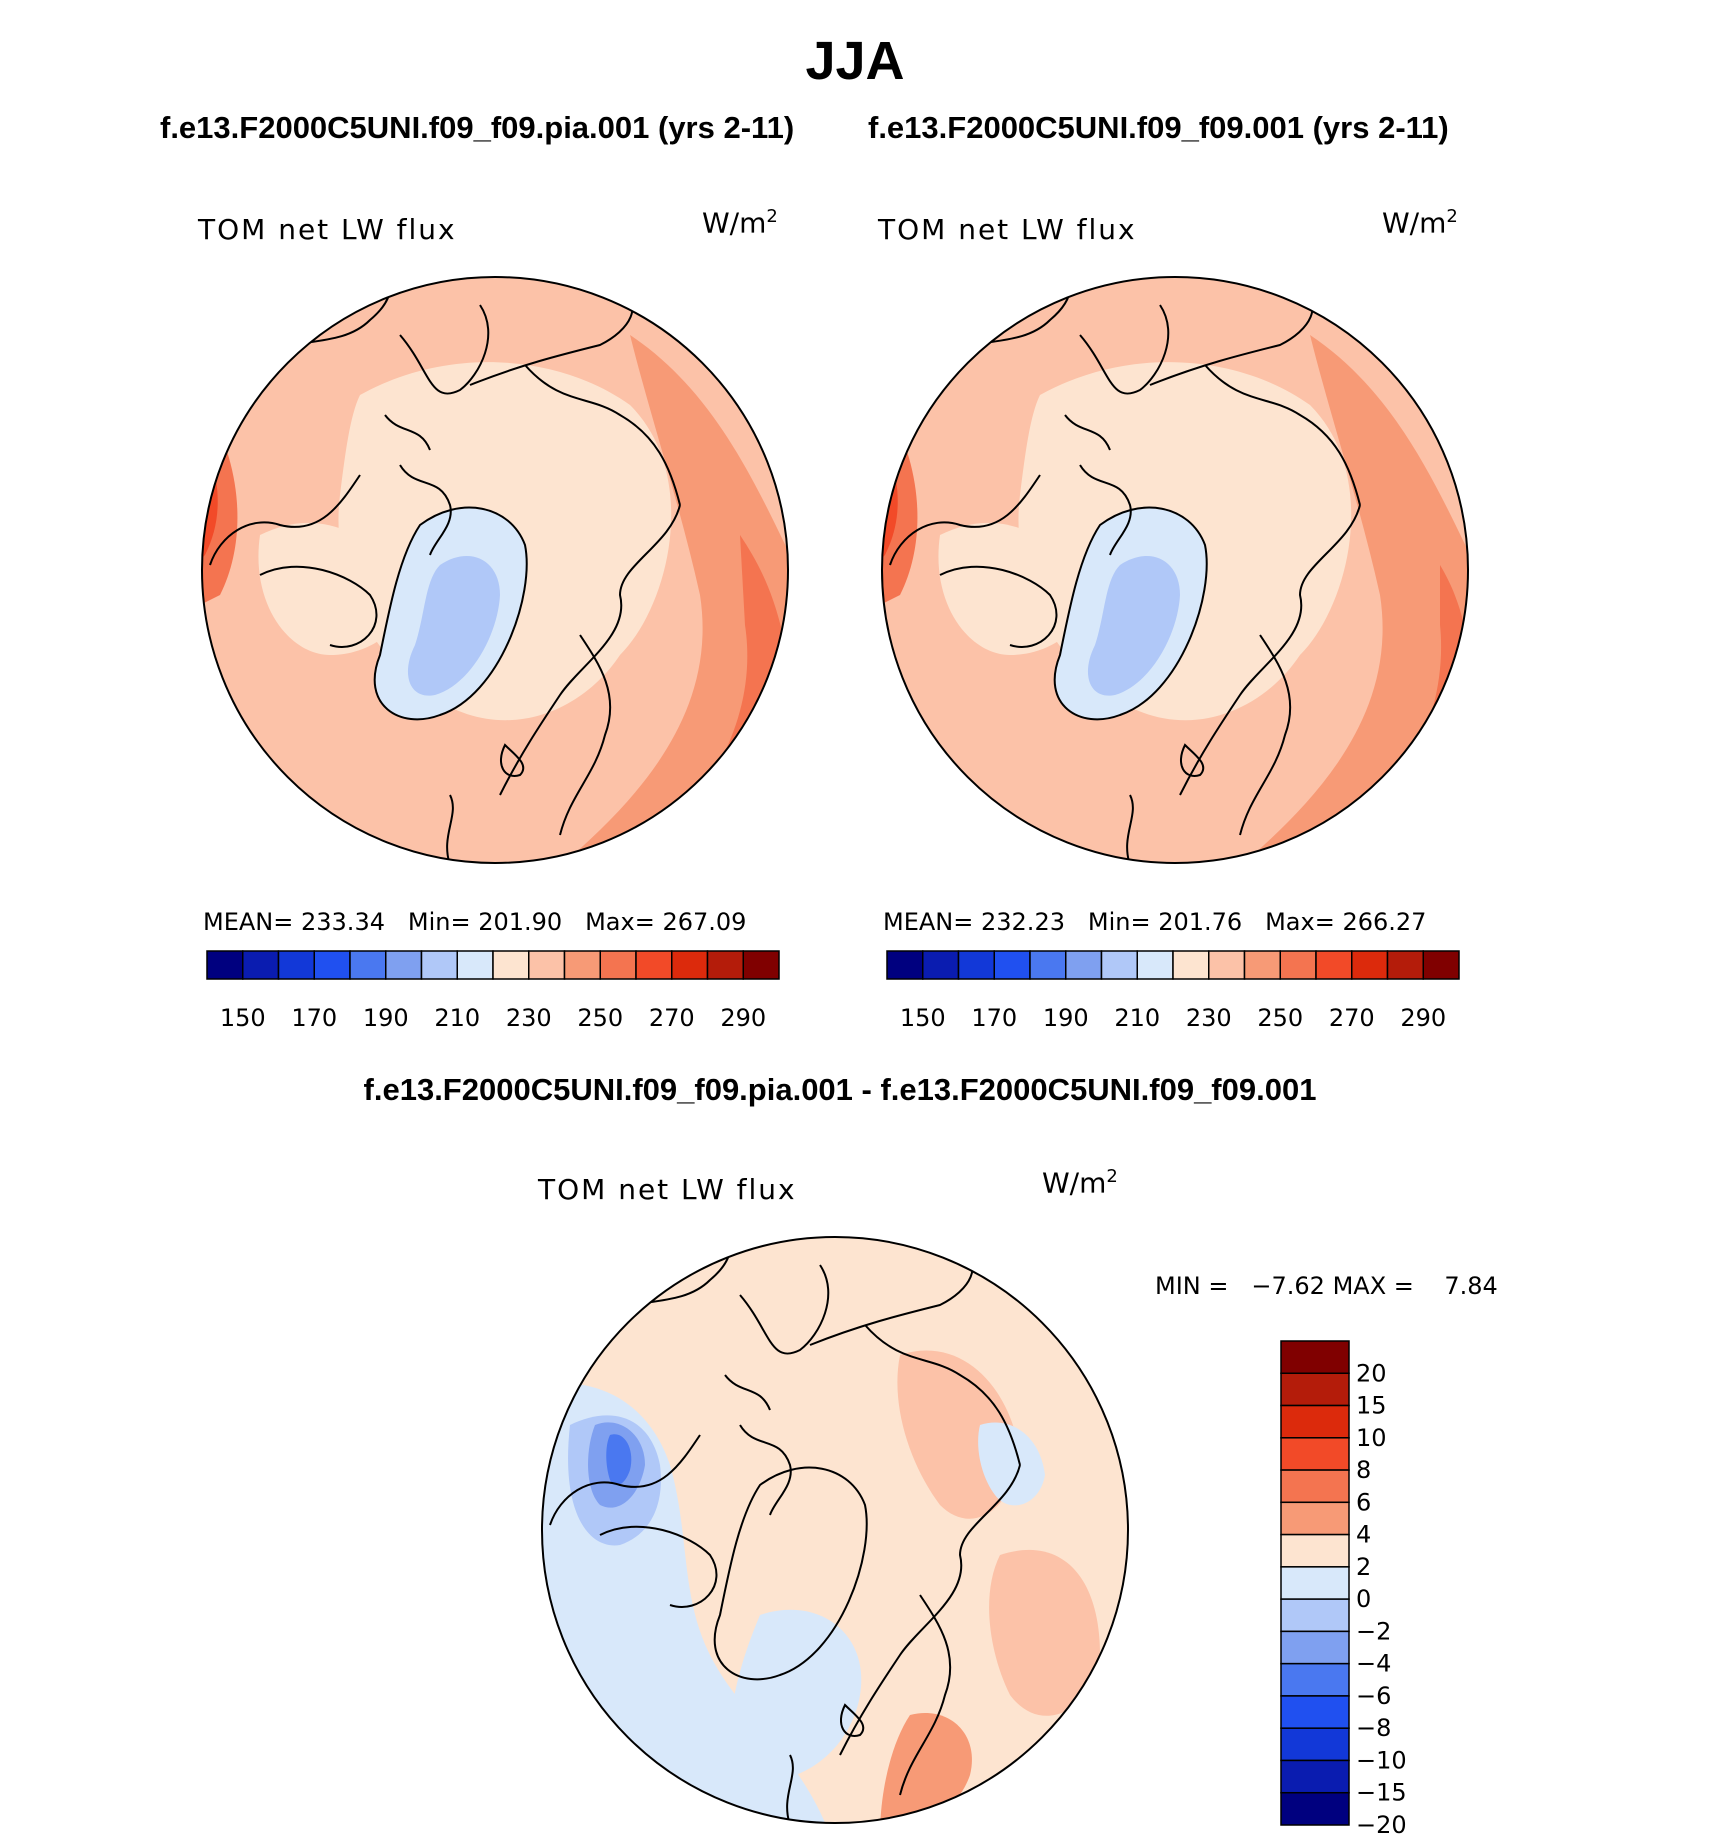  I want to click on panel2-fill-canada, so click(1012, 588).